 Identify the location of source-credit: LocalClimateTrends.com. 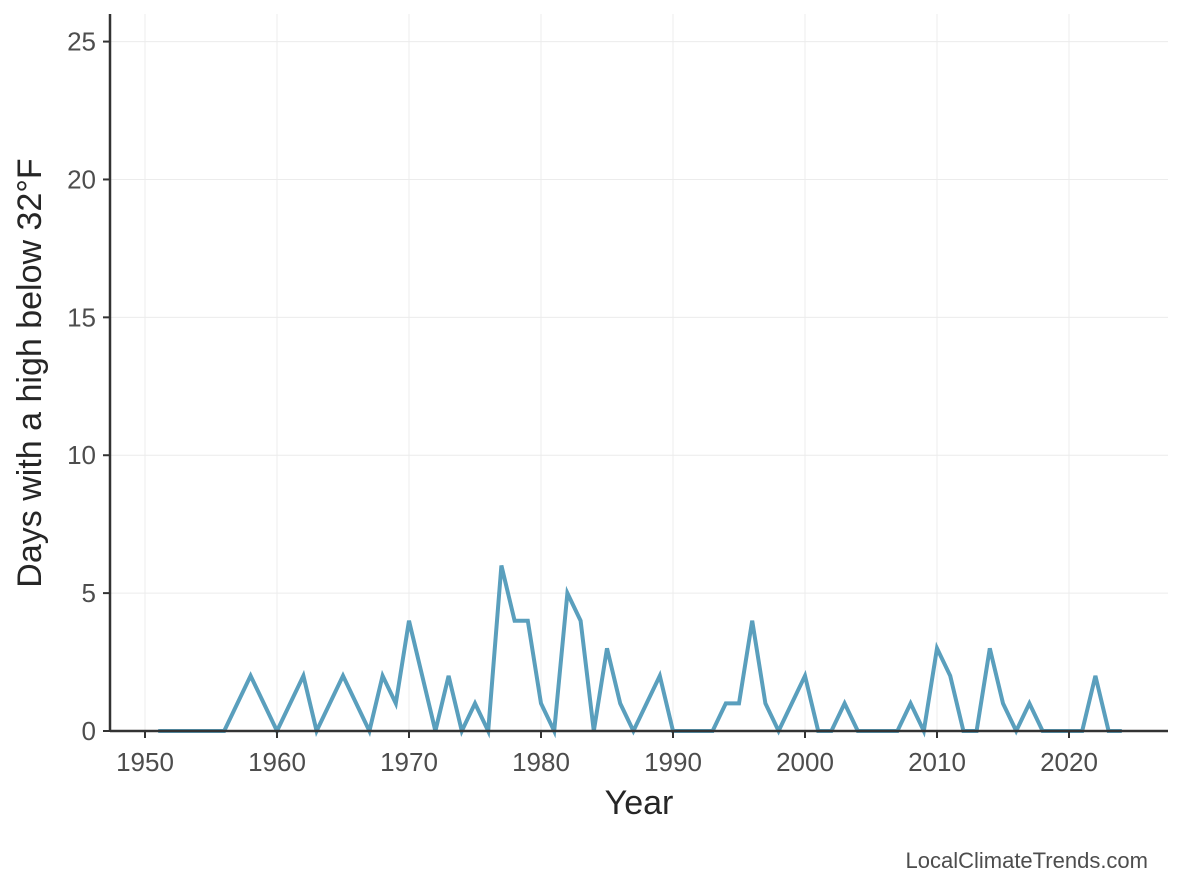
(1027, 860).